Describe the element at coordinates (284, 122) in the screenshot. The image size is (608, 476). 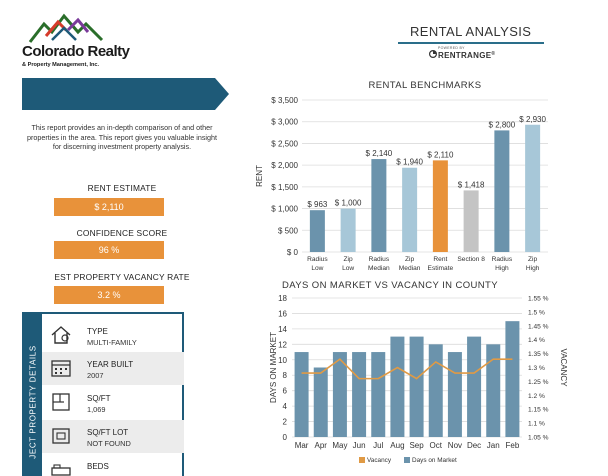
I see `y-tick-label: $ 3,000` at that location.